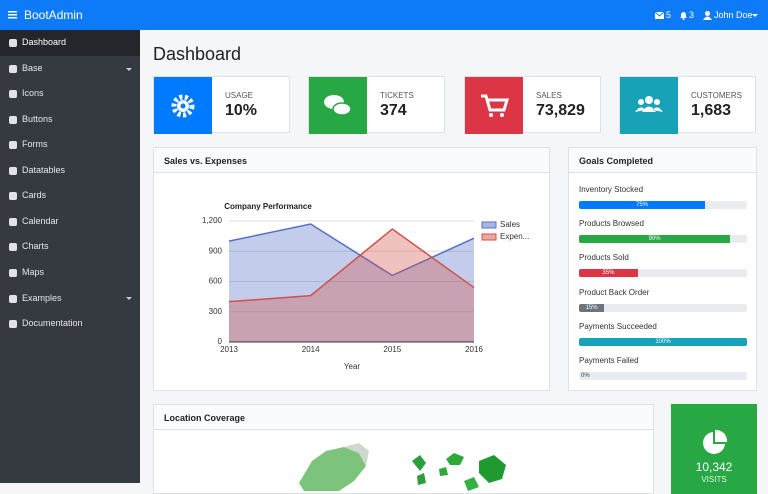  I want to click on stat-value: 10%, so click(241, 110).